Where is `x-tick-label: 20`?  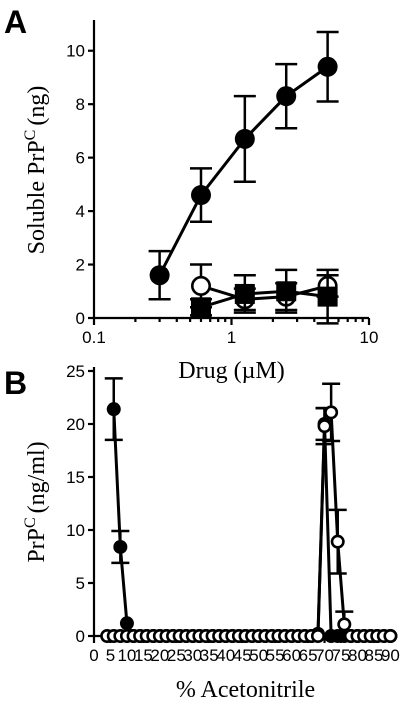
x-tick-label: 20 is located at coordinates (159, 655).